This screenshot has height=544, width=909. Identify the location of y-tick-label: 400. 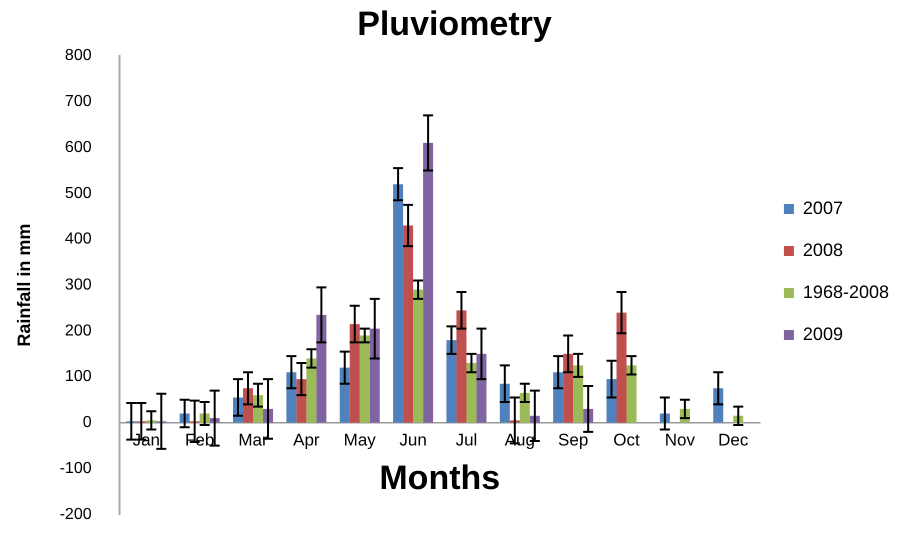
(78, 239).